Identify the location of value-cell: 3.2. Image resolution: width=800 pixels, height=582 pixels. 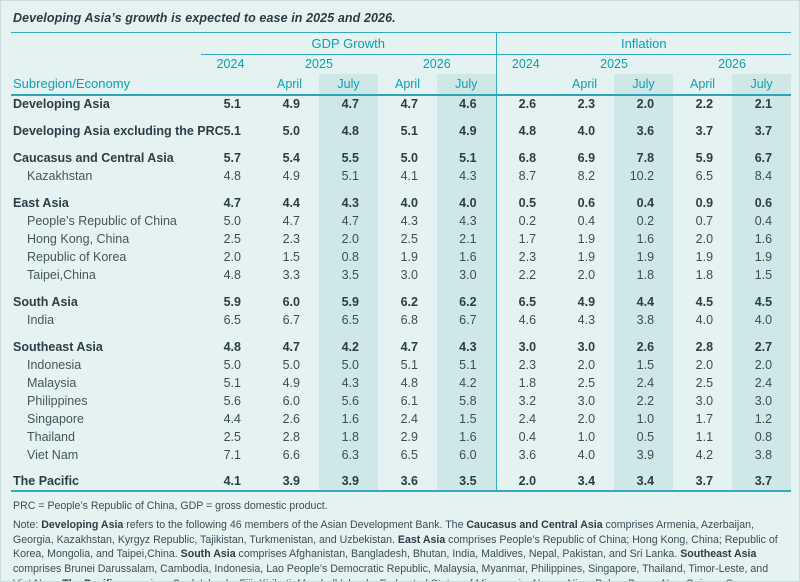
(525, 400).